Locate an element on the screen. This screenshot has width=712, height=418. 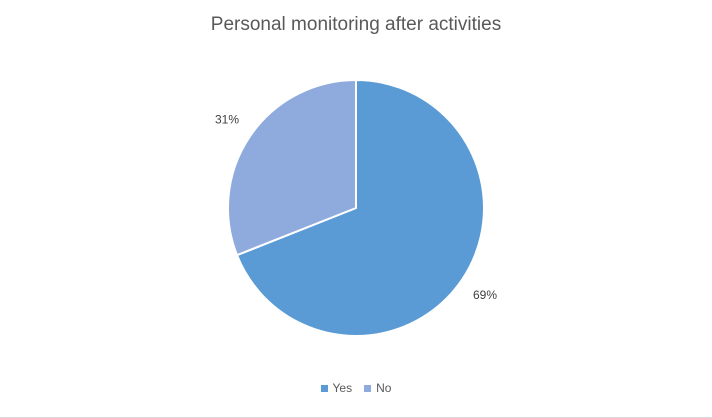
chart-title: Personal monitoring after activities is located at coordinates (356, 24).